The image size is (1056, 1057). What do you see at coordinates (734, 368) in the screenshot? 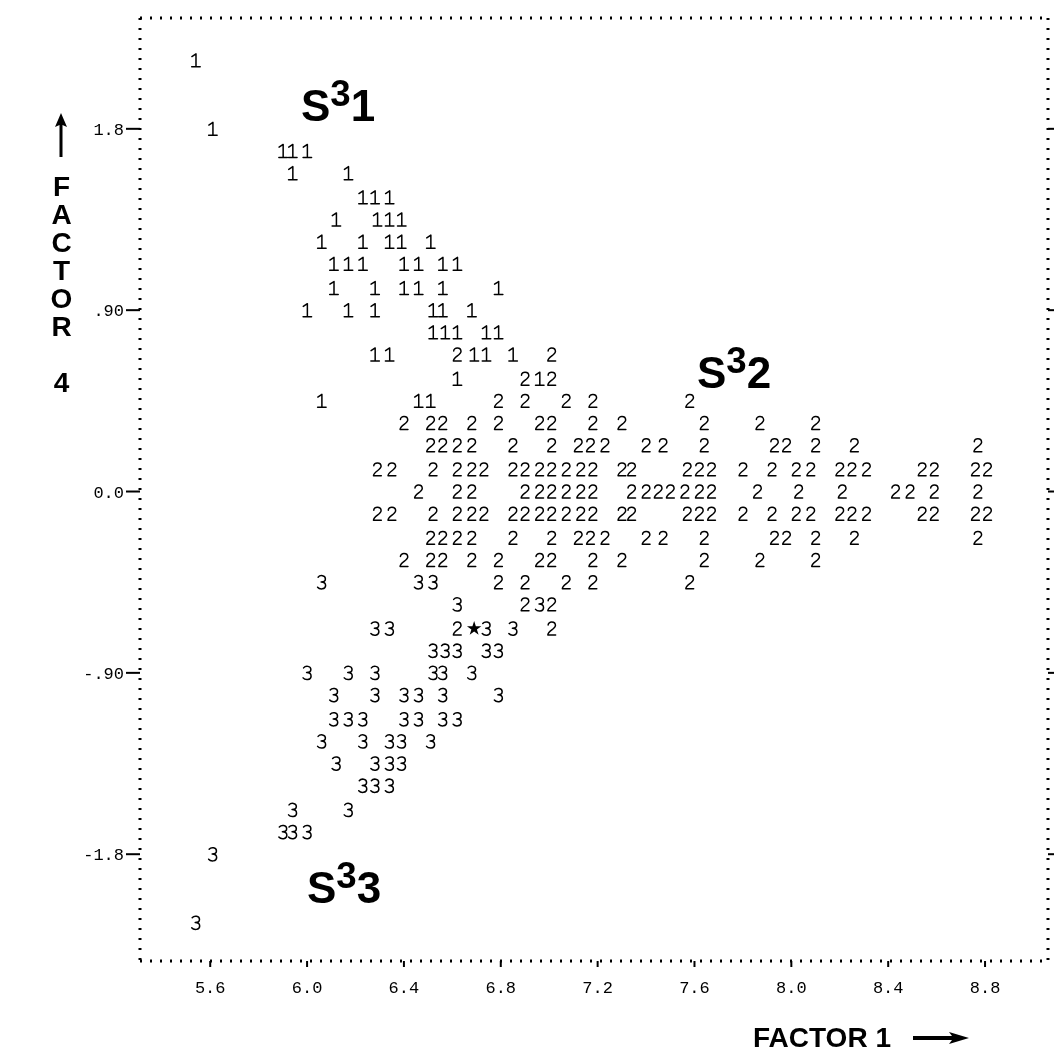
I see `annotation: S$^{3}$2` at bounding box center [734, 368].